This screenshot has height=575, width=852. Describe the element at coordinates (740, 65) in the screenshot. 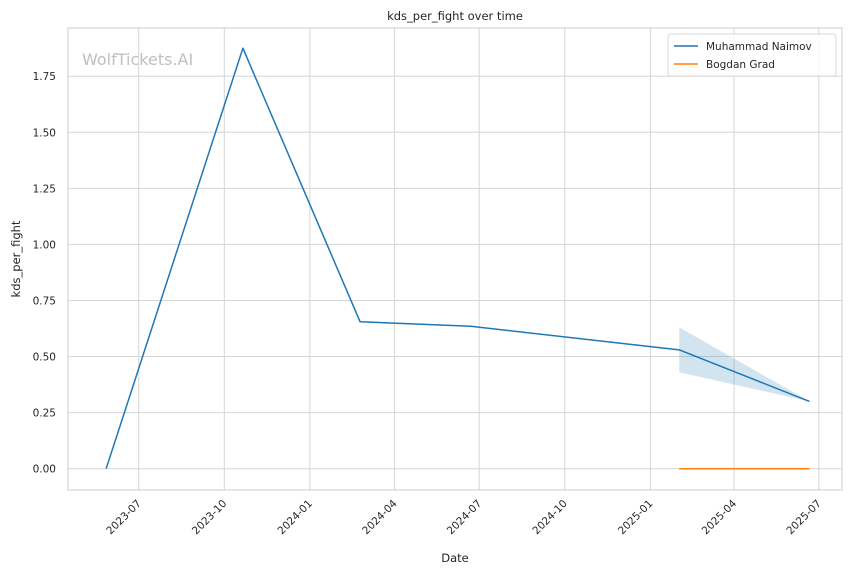

I see `legend-label: Bogdan Grad` at that location.